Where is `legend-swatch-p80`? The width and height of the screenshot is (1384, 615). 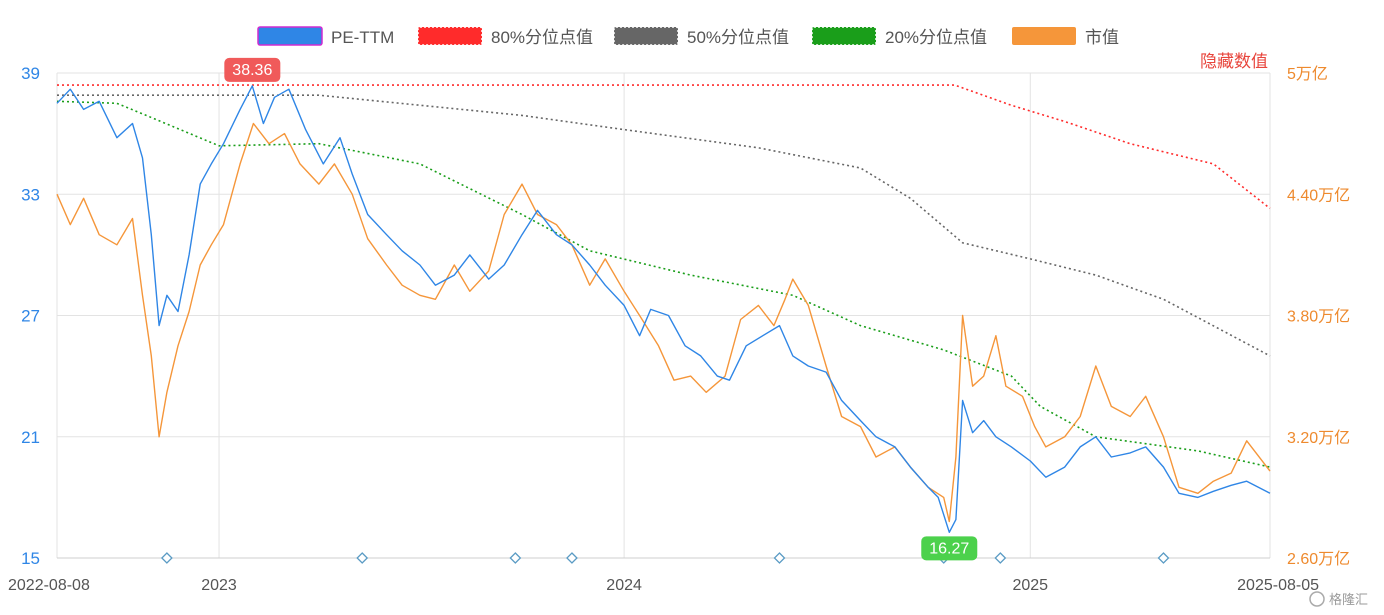 legend-swatch-p80 is located at coordinates (450, 36).